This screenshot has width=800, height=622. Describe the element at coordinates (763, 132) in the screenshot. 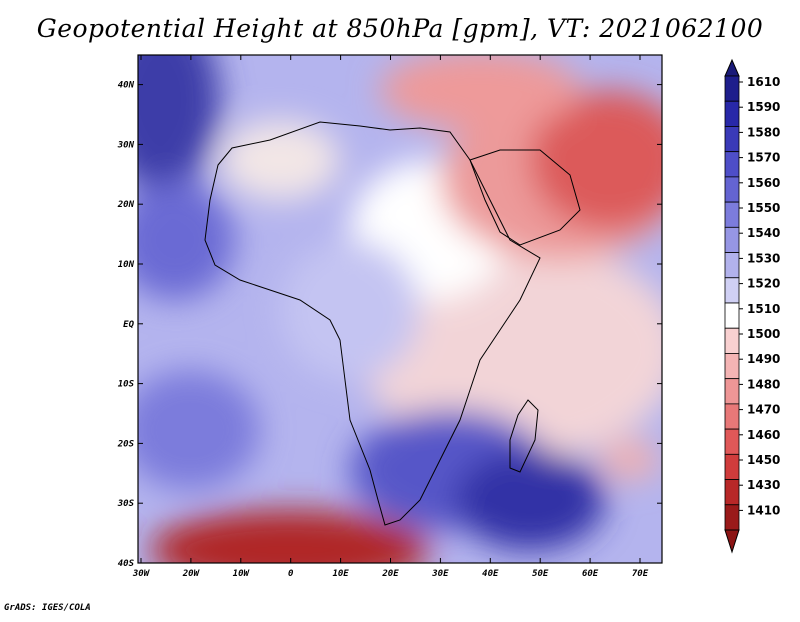

I see `colorbar-level-label: 1580` at that location.